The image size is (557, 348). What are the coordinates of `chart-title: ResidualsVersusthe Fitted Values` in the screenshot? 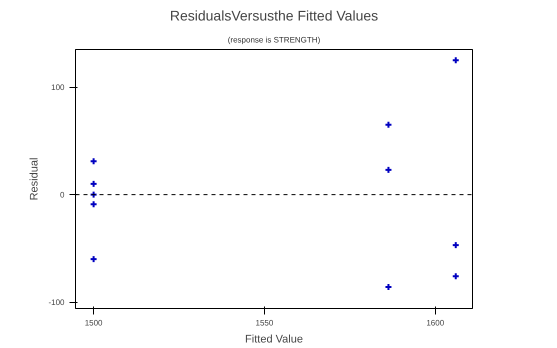 It's located at (274, 16).